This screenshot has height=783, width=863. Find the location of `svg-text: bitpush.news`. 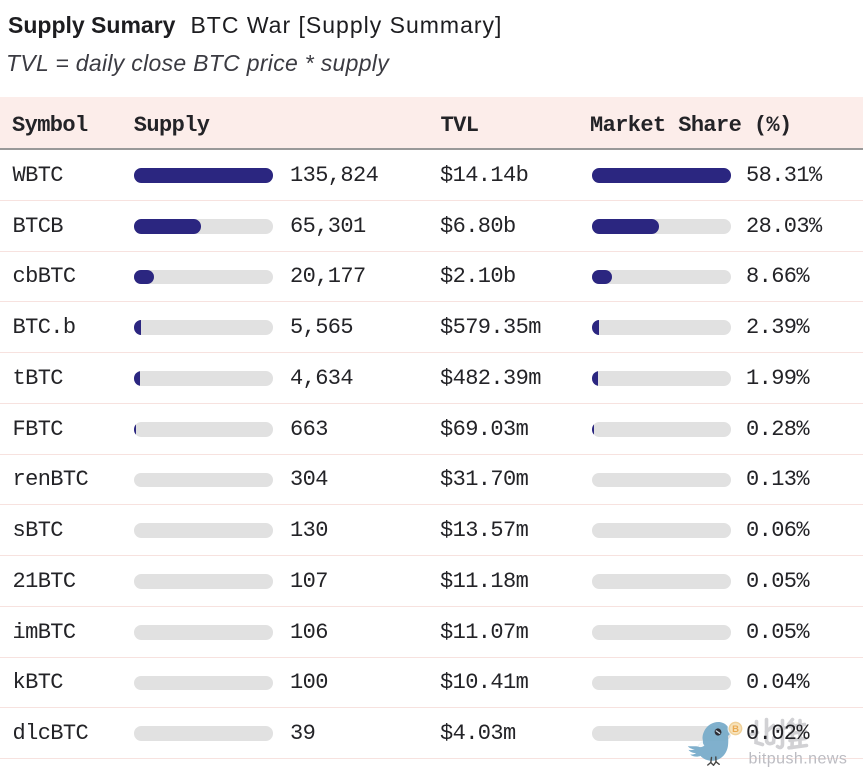

svg-text: bitpush.news is located at coordinates (798, 759).